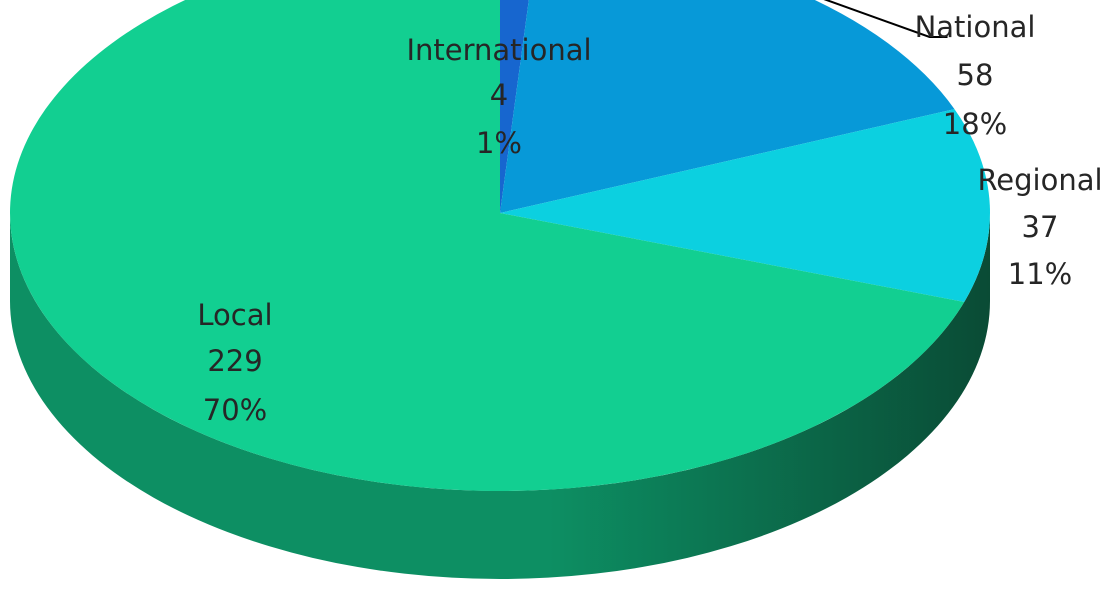  What do you see at coordinates (498, 50) in the screenshot?
I see `slice-label-international: International` at bounding box center [498, 50].